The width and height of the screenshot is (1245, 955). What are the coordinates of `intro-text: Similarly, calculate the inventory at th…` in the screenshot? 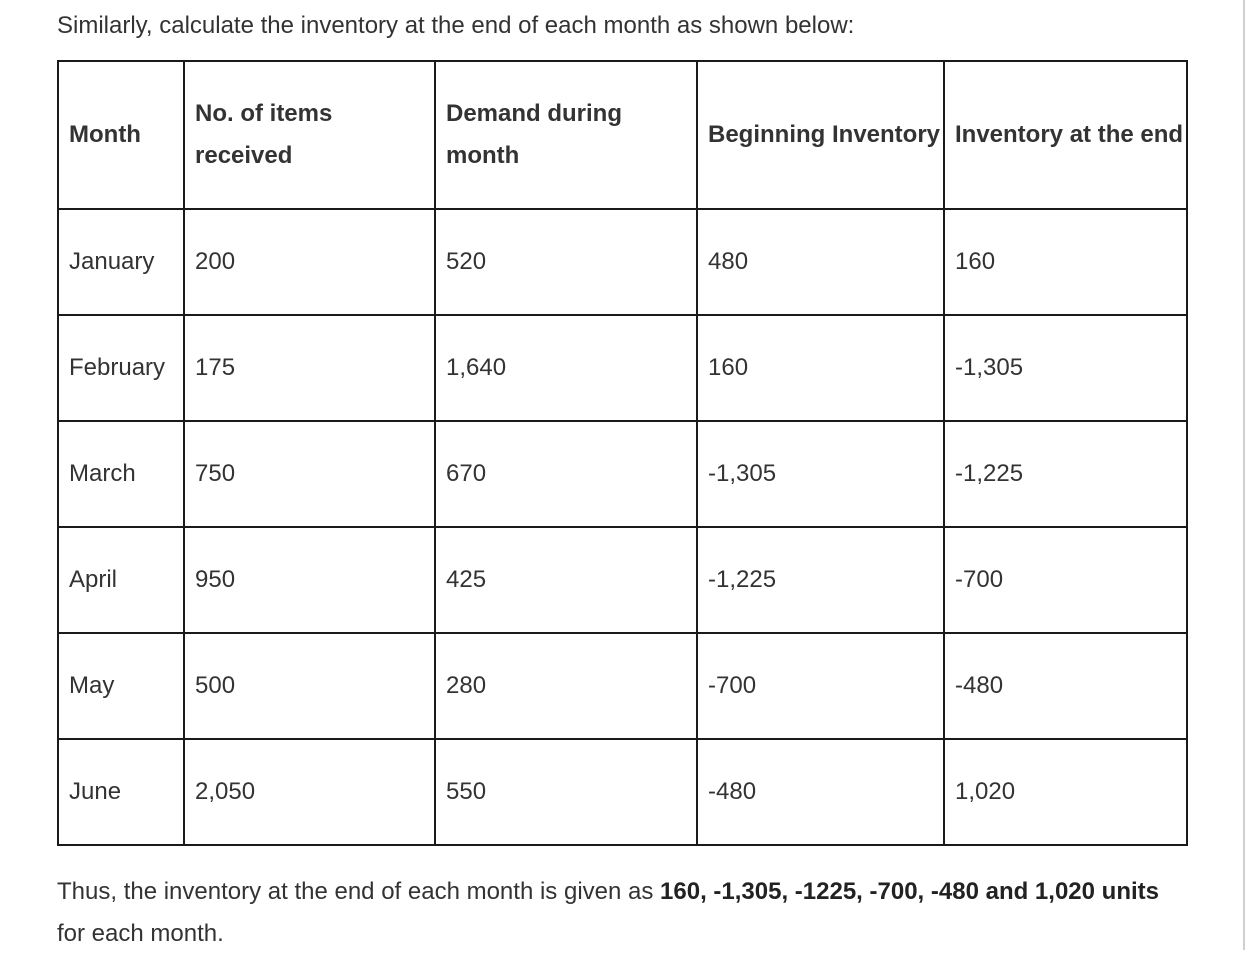 It's located at (456, 25).